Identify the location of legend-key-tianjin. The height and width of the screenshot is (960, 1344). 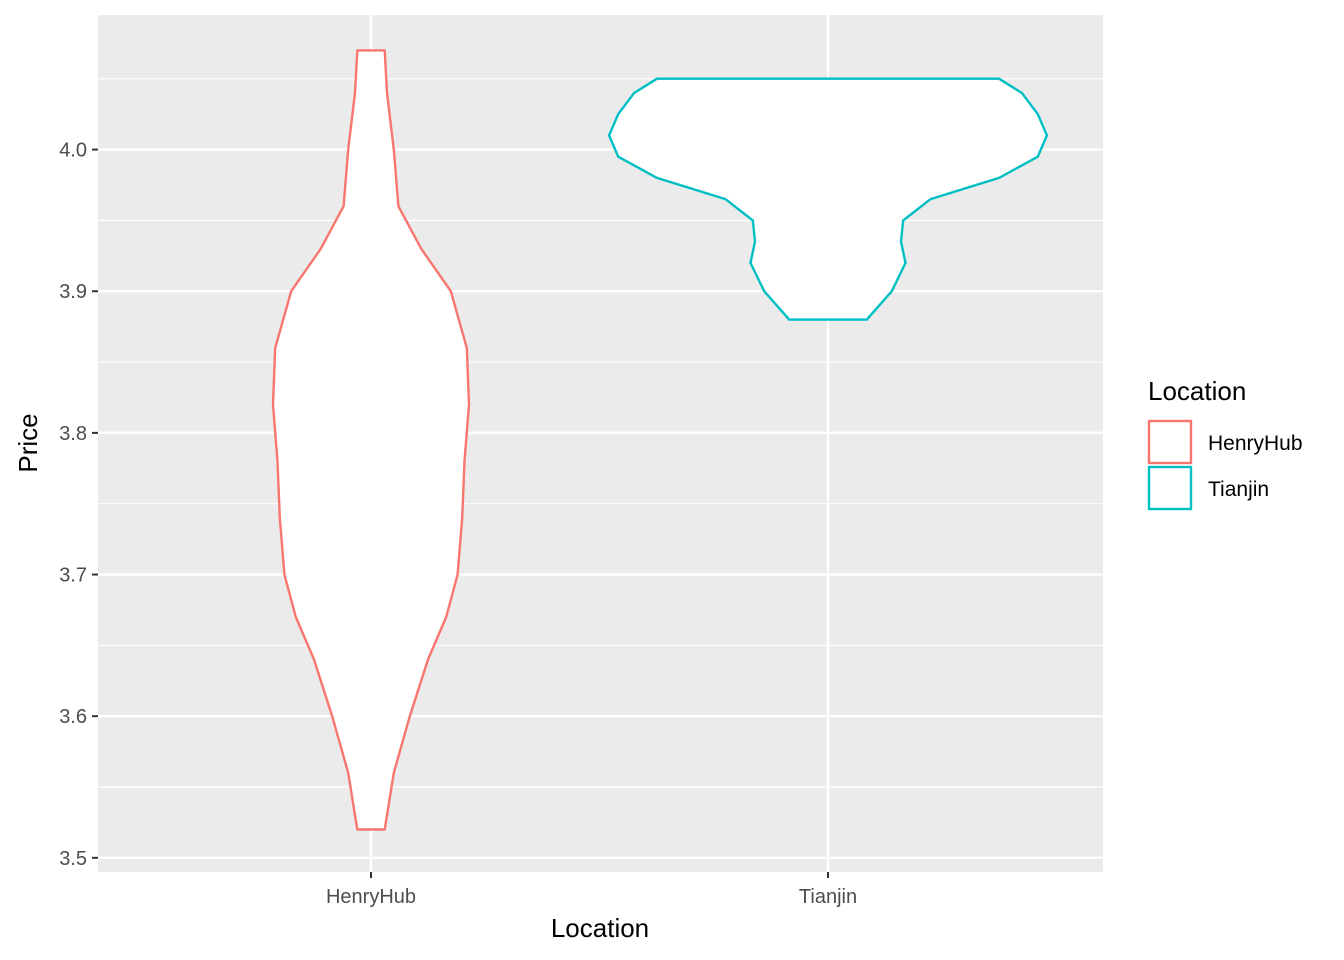
(1170, 488).